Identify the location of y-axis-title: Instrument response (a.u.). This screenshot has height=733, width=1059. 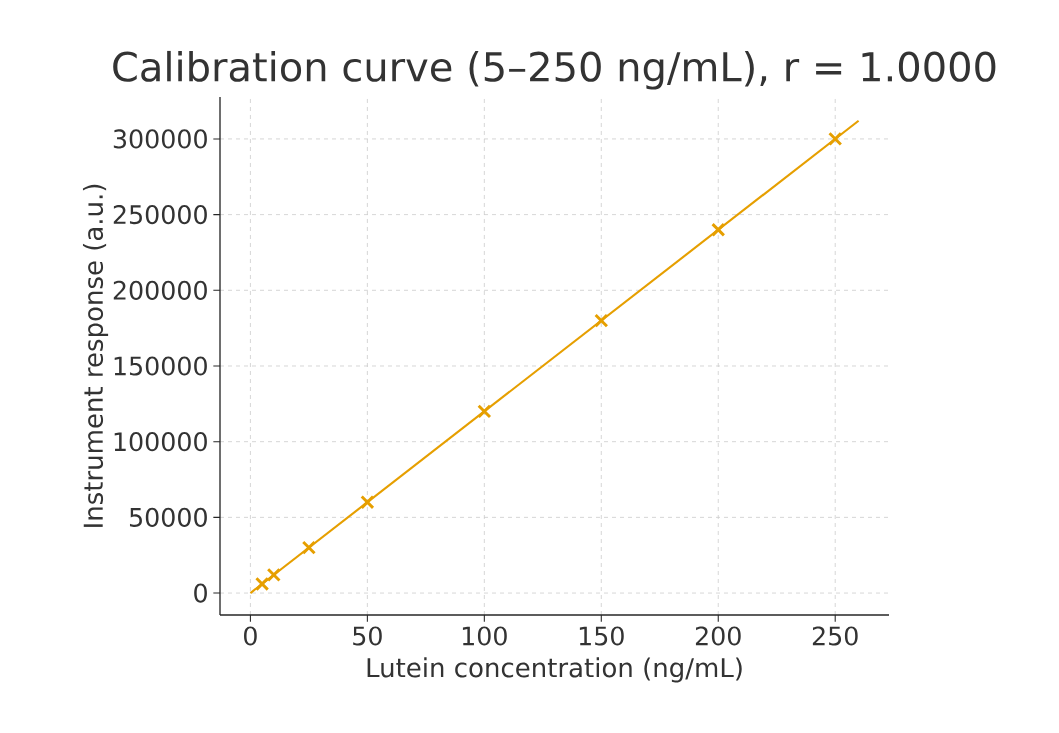
(95, 355).